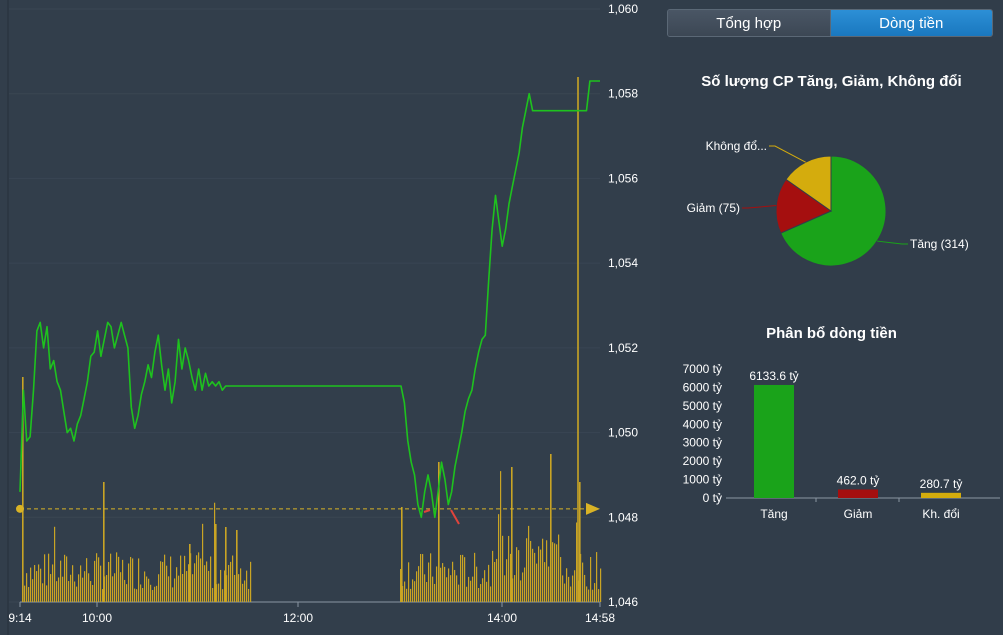 The image size is (1003, 635). Describe the element at coordinates (702, 443) in the screenshot. I see `bar-y-tick-label: 3000 tỷ` at that location.